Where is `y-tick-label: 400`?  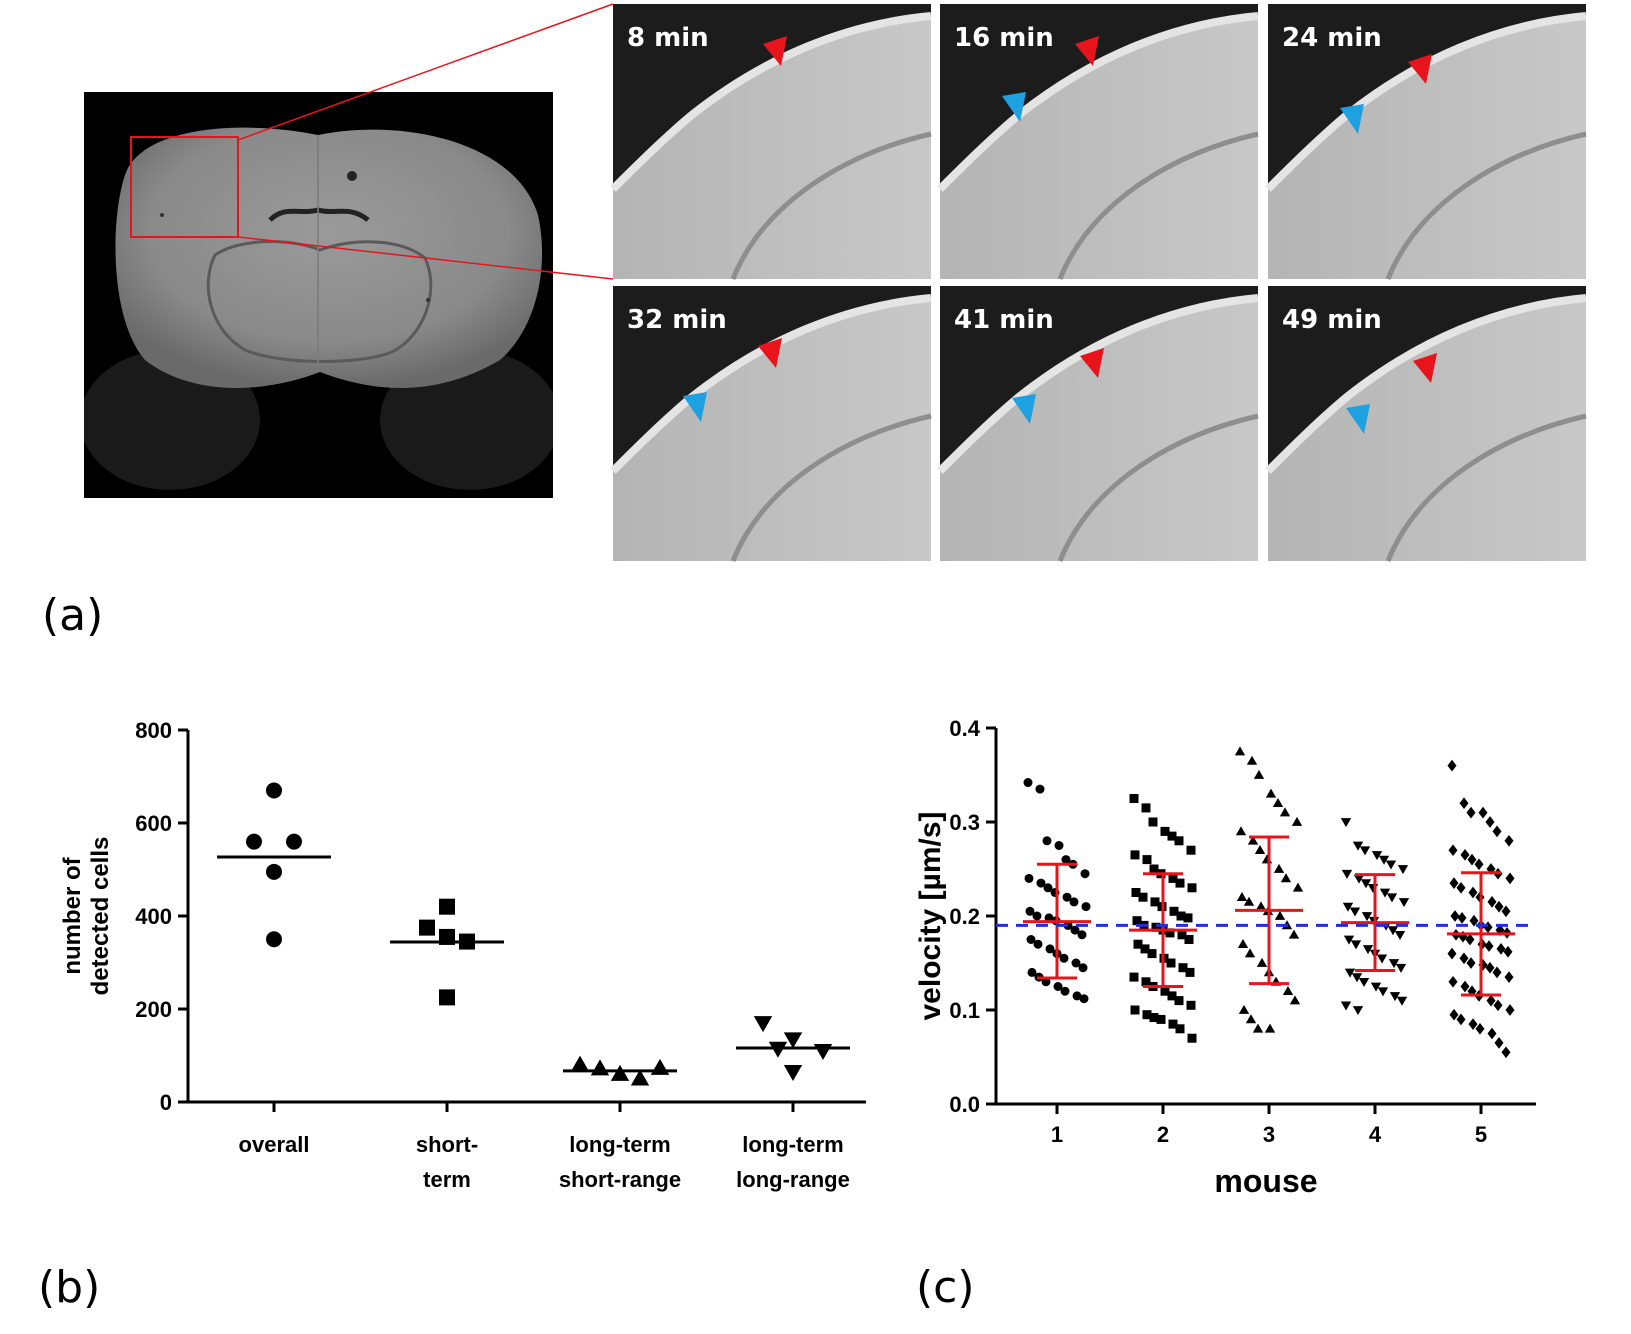 y-tick-label: 400 is located at coordinates (153, 916).